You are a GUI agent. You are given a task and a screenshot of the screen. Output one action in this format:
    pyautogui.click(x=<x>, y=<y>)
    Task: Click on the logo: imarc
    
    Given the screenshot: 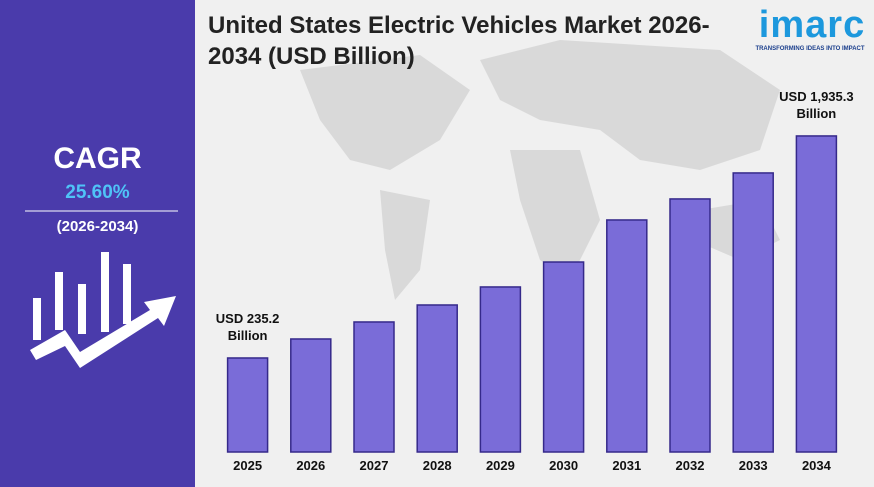 What is the action you would take?
    pyautogui.click(x=812, y=25)
    